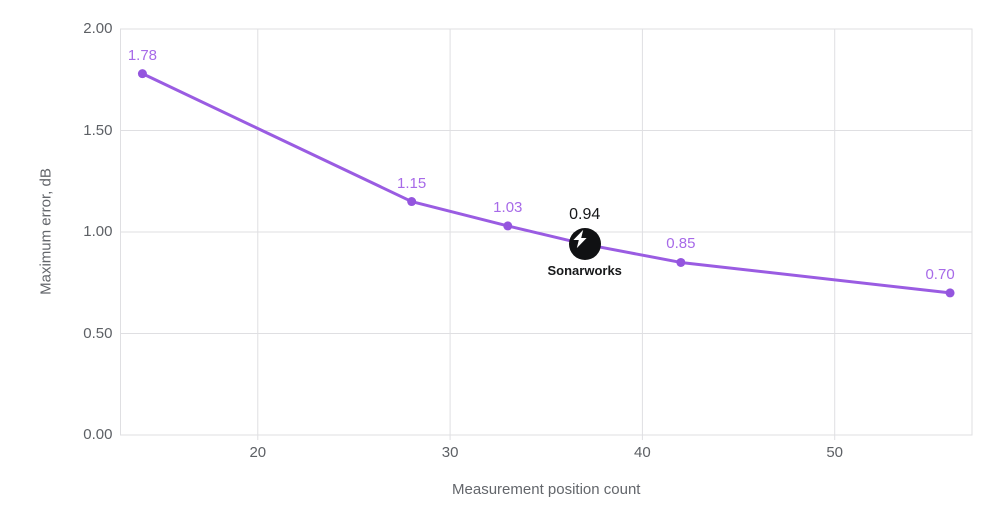  I want to click on x-tick-label: 20, so click(258, 452).